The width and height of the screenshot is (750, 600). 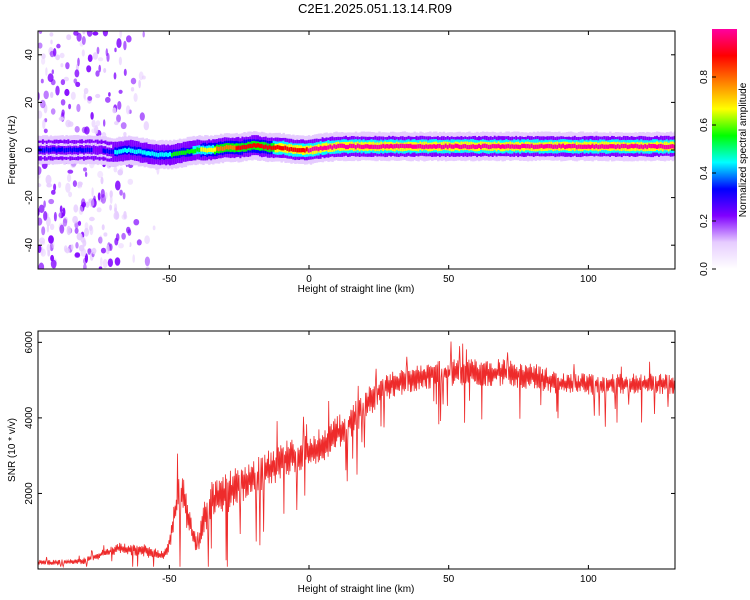 I want to click on colorbar-tick-label: 0.4, so click(x=704, y=173).